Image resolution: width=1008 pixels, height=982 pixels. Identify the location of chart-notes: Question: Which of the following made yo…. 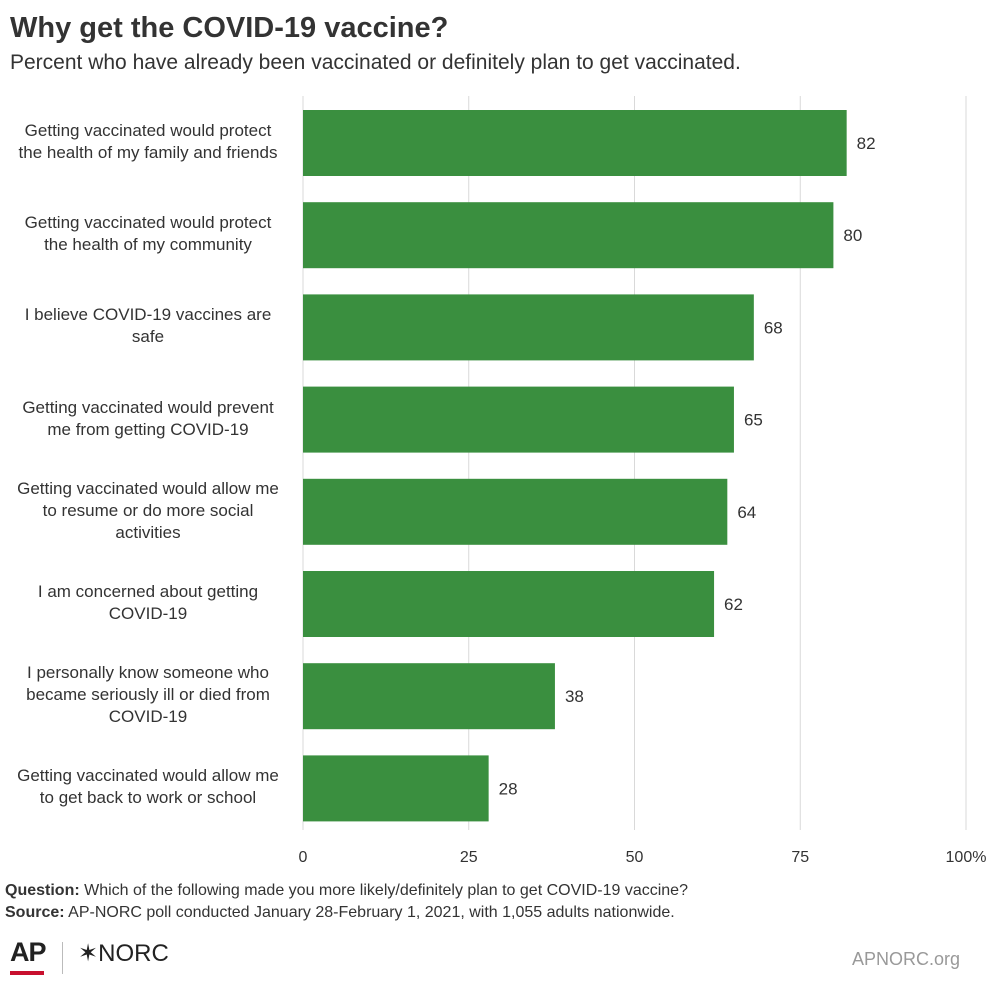
(346, 902).